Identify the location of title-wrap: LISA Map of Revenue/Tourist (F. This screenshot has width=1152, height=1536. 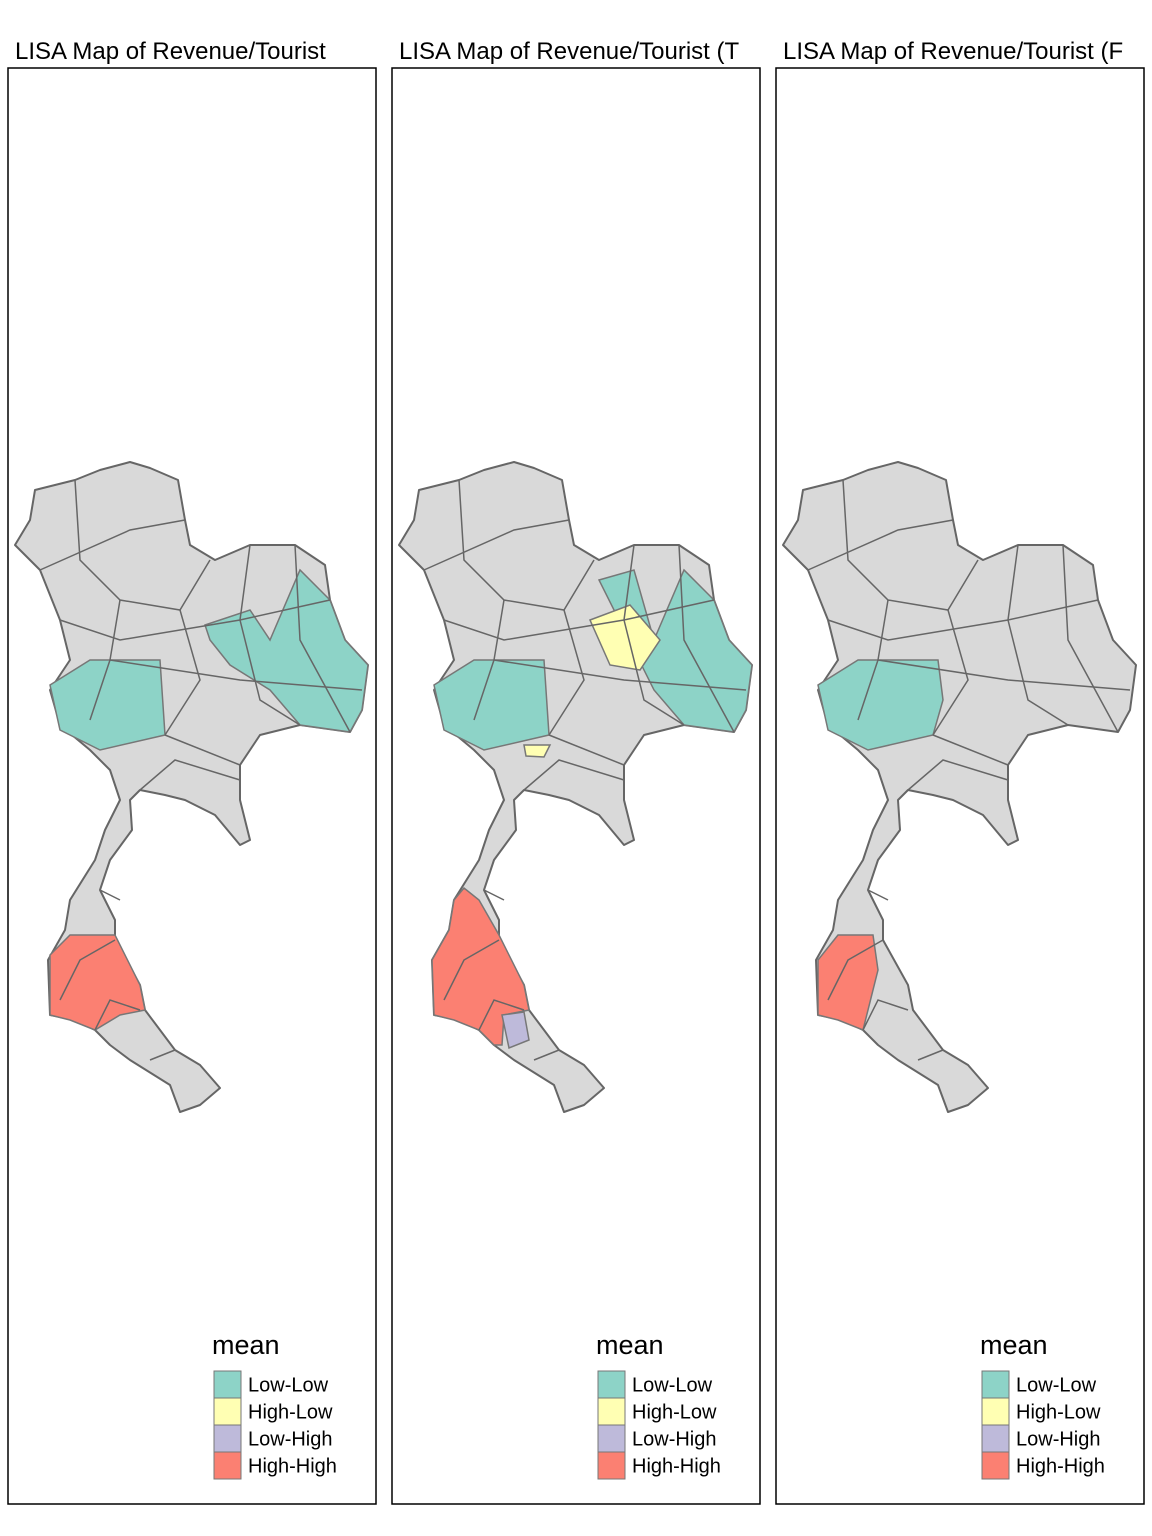
(953, 51).